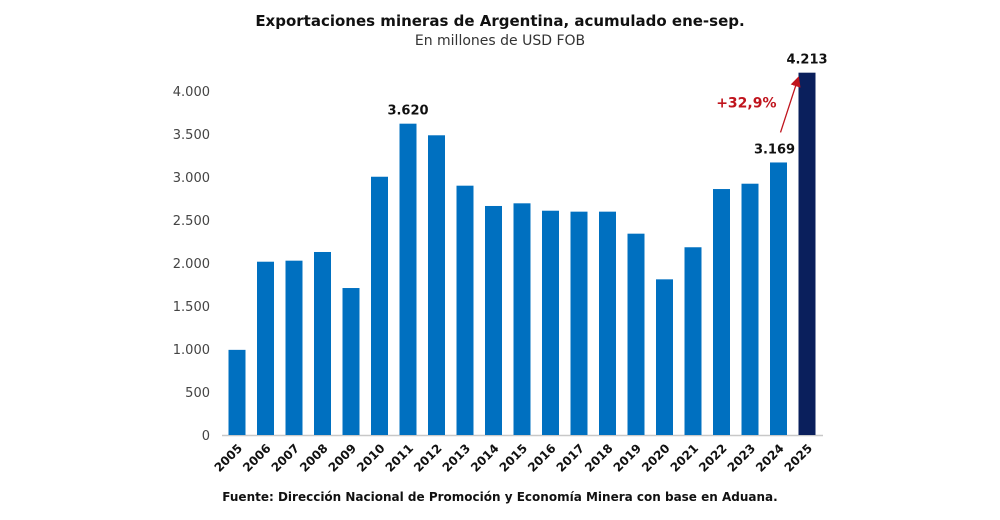 The width and height of the screenshot is (1000, 520). Describe the element at coordinates (579, 323) in the screenshot. I see `bar-2017` at that location.